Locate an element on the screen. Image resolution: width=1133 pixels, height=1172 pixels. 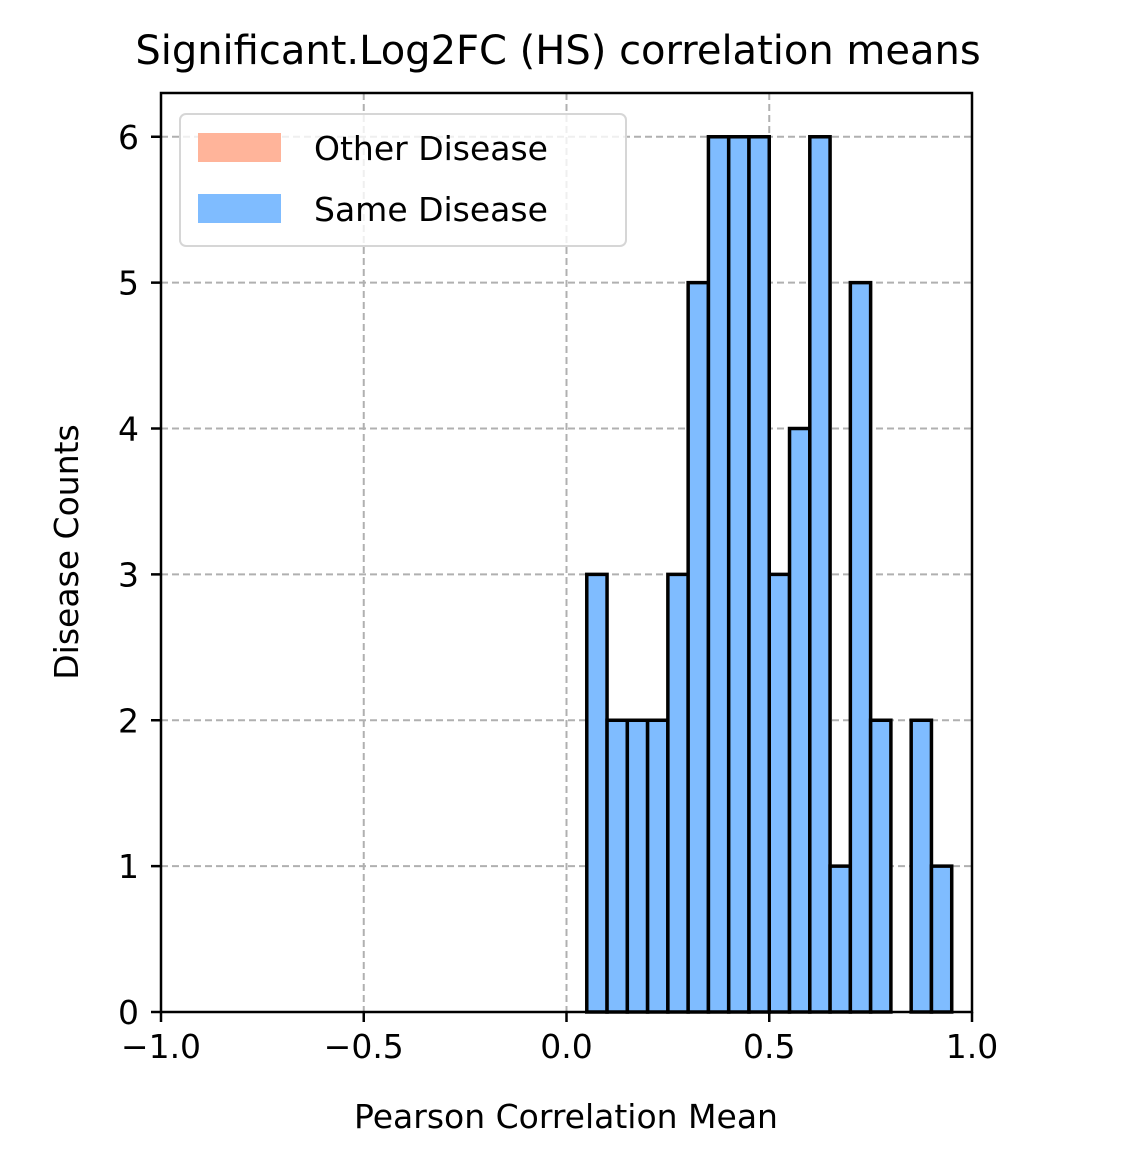
y-tick-label-6: 6 is located at coordinates (128, 137).